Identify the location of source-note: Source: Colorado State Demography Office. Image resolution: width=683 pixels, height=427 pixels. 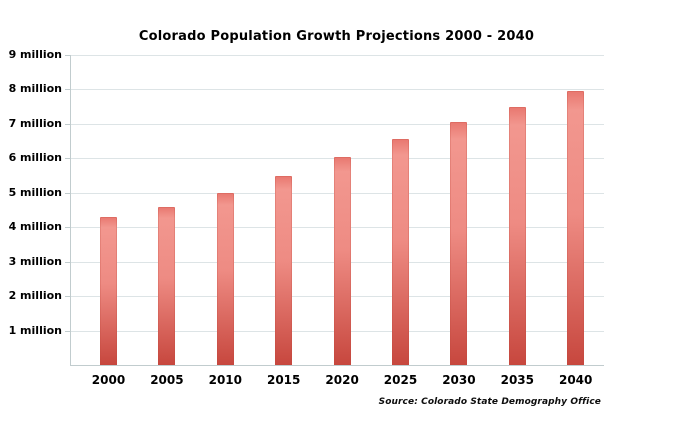
(489, 402).